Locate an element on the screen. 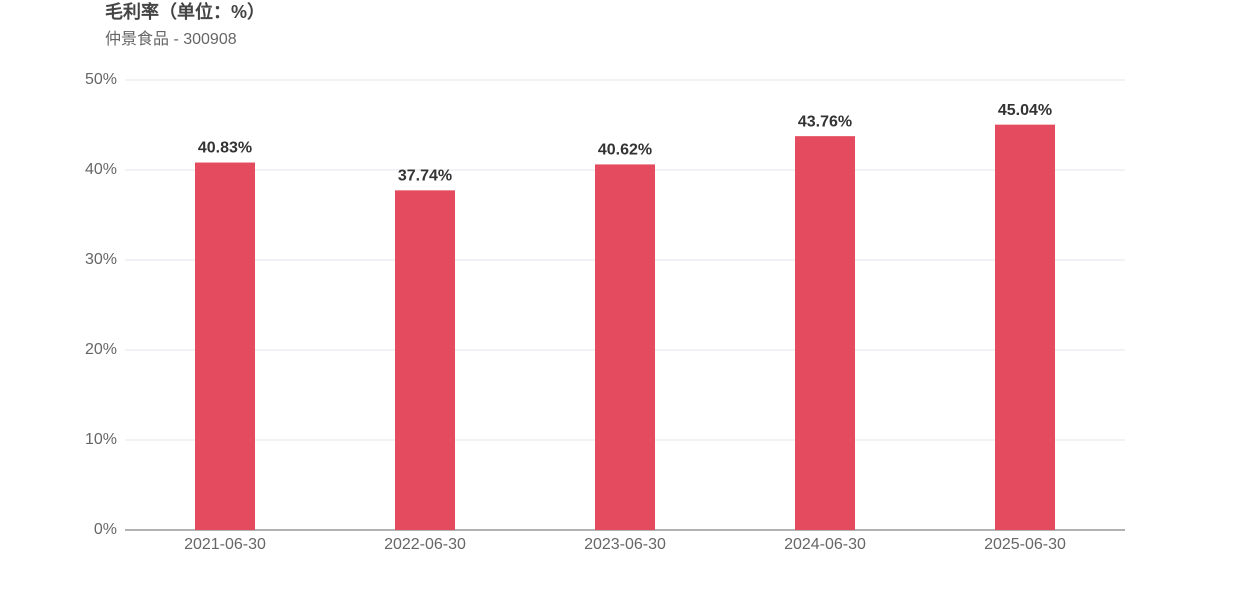 The height and width of the screenshot is (600, 1250). y-tick-label: 50% is located at coordinates (101, 79).